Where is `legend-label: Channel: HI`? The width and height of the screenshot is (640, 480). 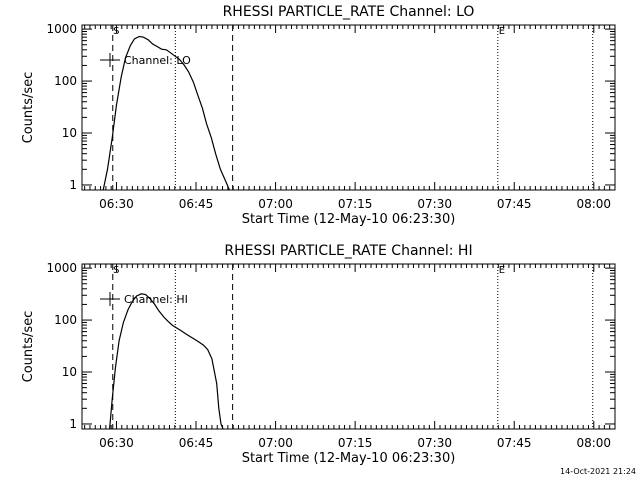 legend-label: Channel: HI is located at coordinates (156, 299).